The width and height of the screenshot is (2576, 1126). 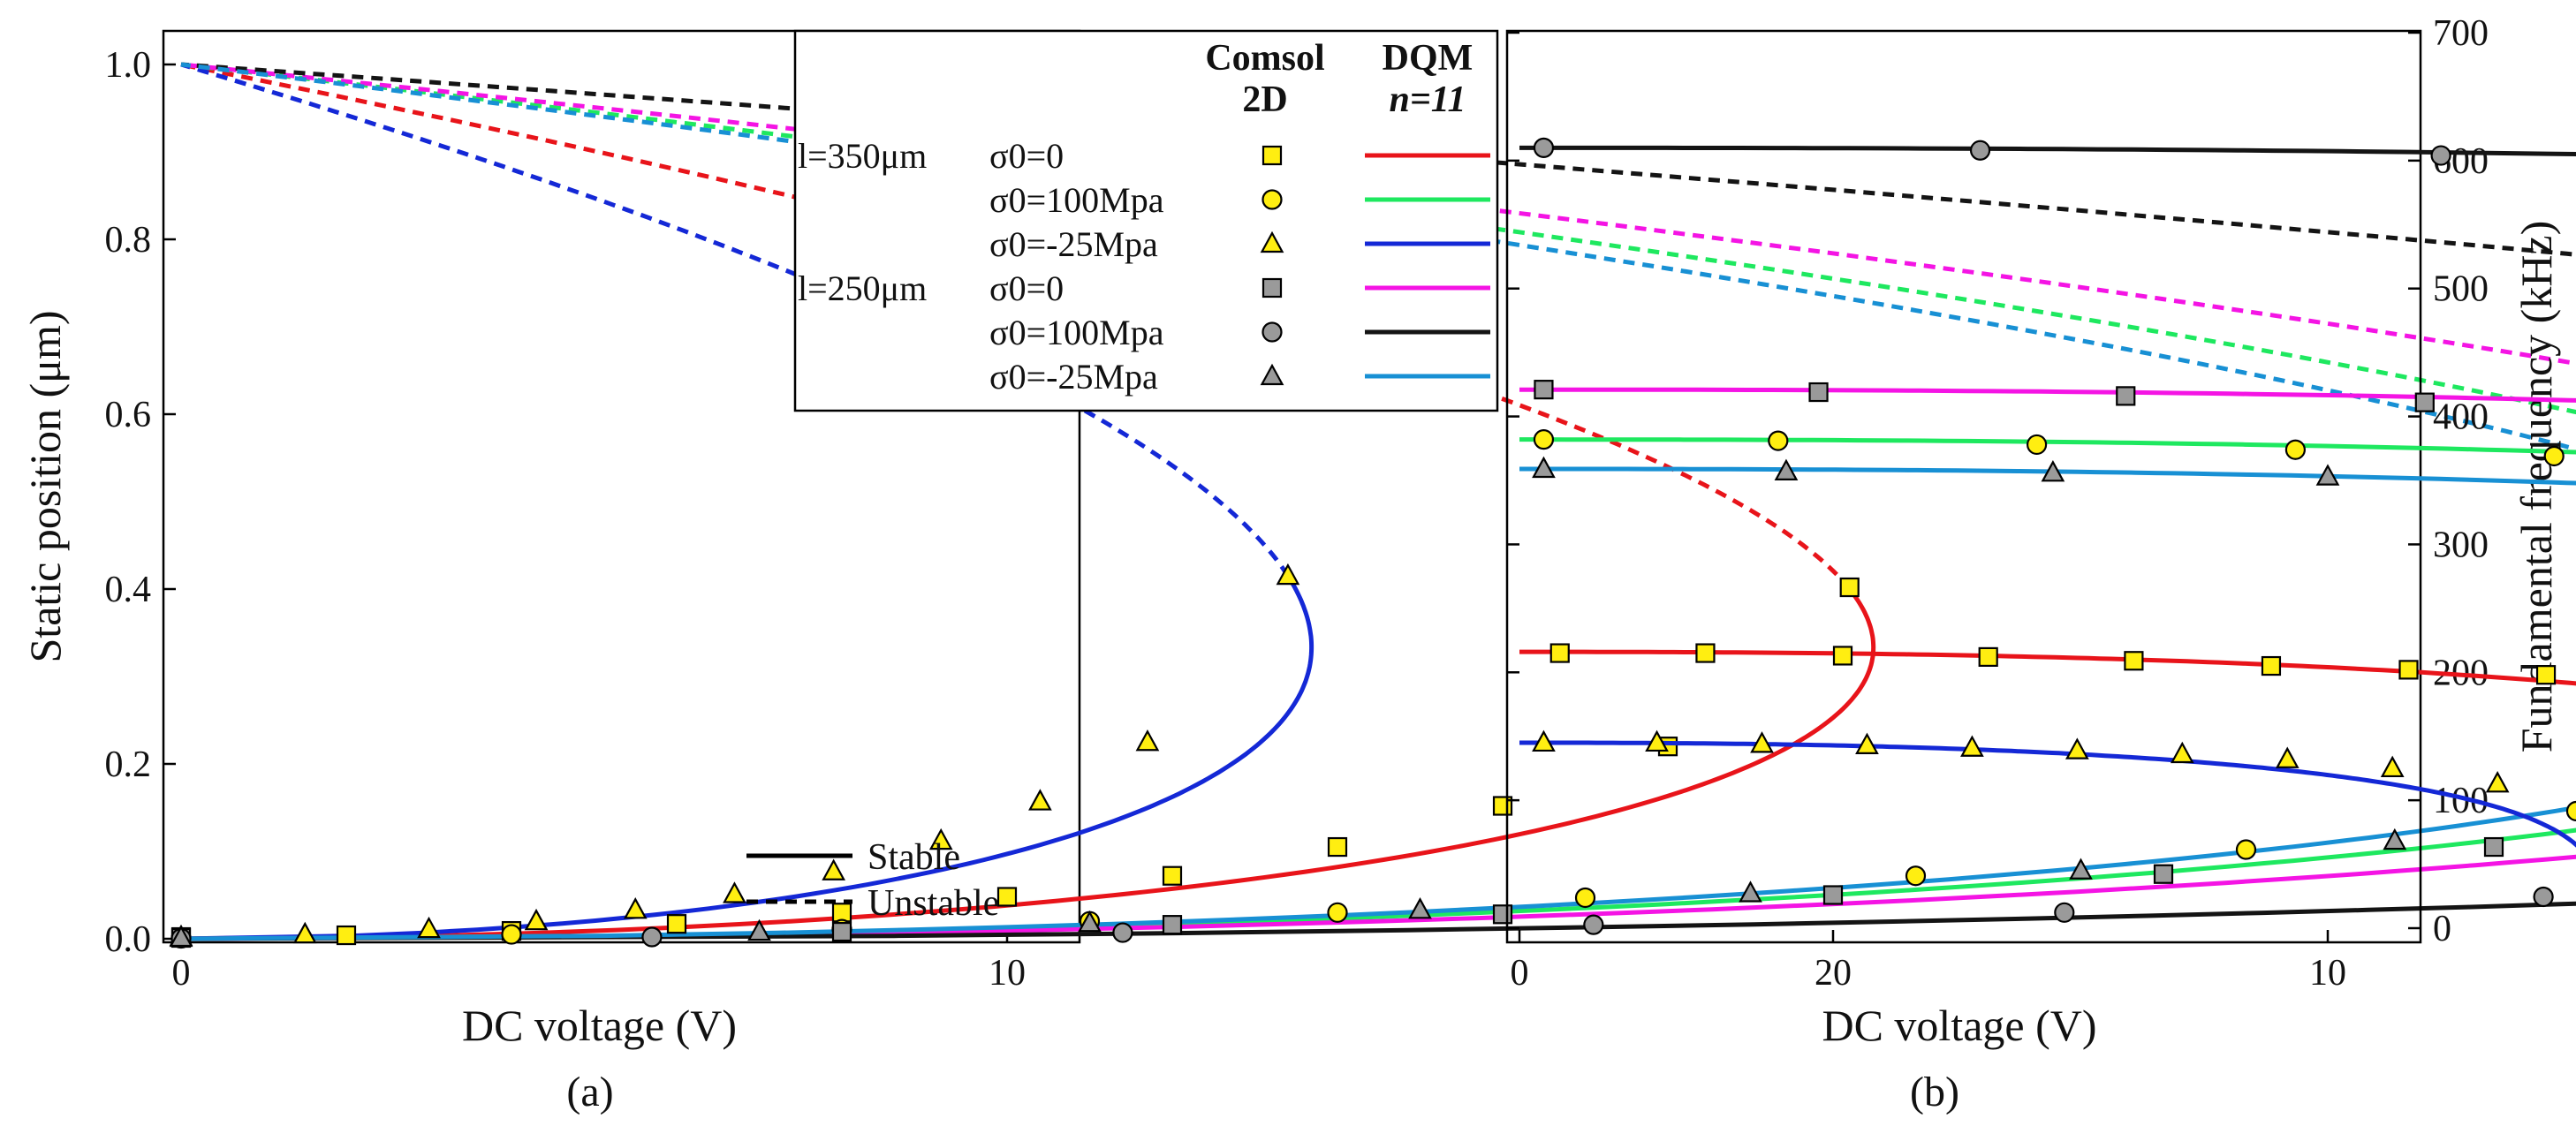 What do you see at coordinates (914, 857) in the screenshot?
I see `stable-legend-label: Stable` at bounding box center [914, 857].